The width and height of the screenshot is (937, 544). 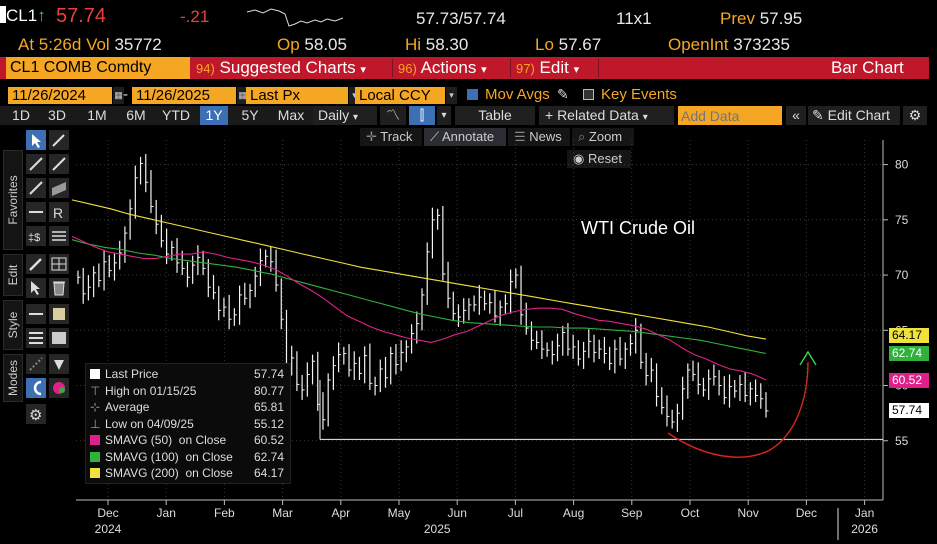 What do you see at coordinates (36, 364) in the screenshot?
I see `measure-icon` at bounding box center [36, 364].